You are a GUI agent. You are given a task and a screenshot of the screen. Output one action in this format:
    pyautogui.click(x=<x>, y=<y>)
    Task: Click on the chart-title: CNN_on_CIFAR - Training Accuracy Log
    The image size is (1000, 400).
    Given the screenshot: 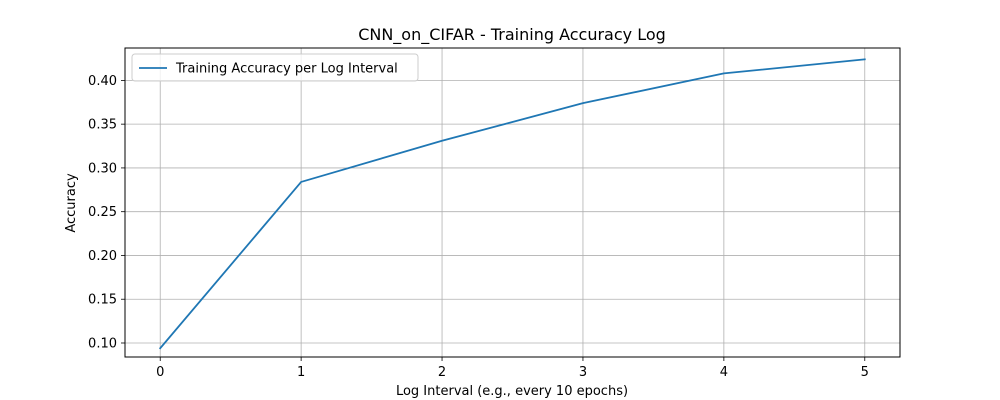 What is the action you would take?
    pyautogui.click(x=512, y=35)
    